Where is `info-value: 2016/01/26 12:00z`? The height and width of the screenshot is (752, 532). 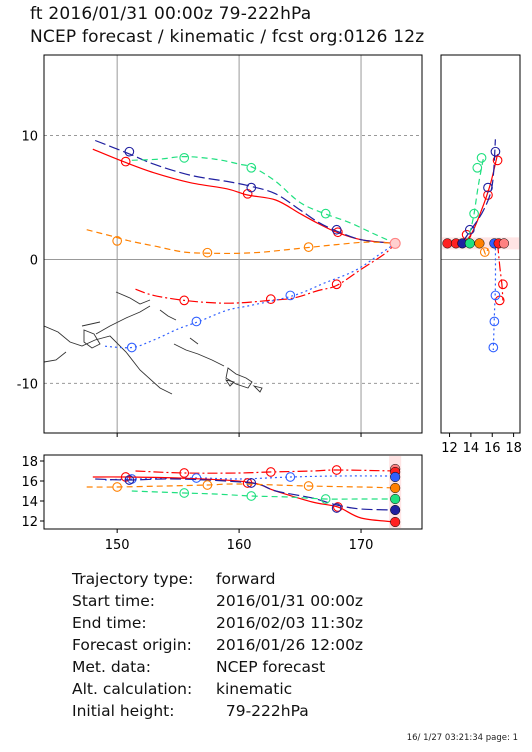
info-value: 2016/01/26 12:00z is located at coordinates (290, 645).